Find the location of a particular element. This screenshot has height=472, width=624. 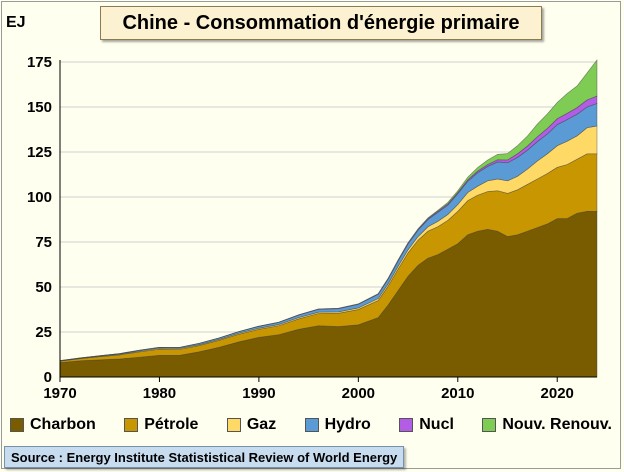

y-tick-label: 25 is located at coordinates (43, 332).